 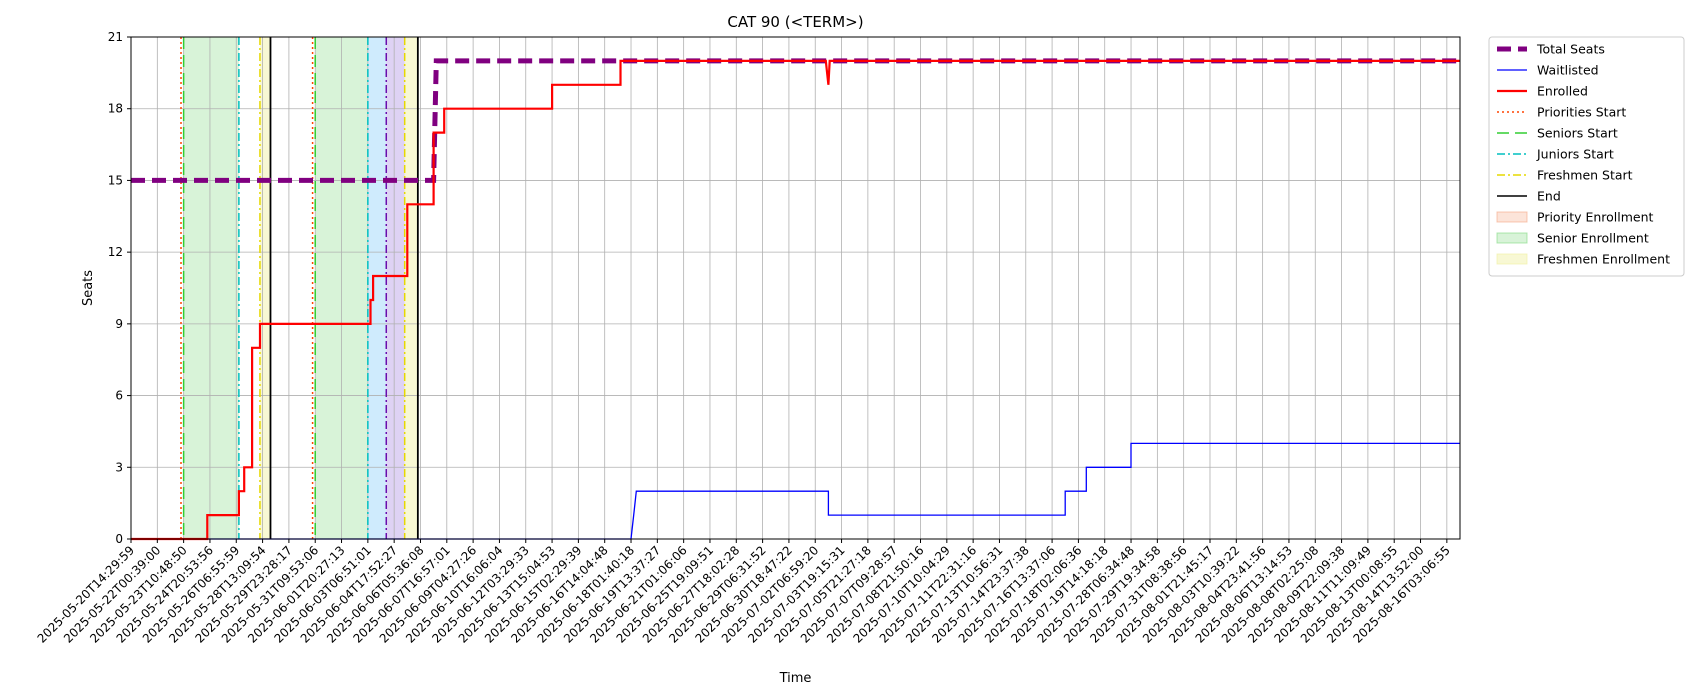 What do you see at coordinates (119, 467) in the screenshot?
I see `y-tick-label: 3` at bounding box center [119, 467].